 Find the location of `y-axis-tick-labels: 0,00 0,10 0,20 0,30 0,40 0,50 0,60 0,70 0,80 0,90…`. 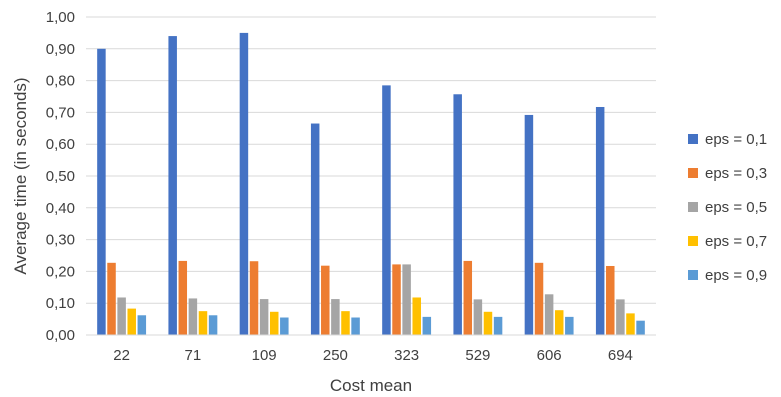

y-axis-tick-labels: 0,00 0,10 0,20 0,30 0,40 0,50 0,60 0,70 0,80 0,90… is located at coordinates (60, 176).